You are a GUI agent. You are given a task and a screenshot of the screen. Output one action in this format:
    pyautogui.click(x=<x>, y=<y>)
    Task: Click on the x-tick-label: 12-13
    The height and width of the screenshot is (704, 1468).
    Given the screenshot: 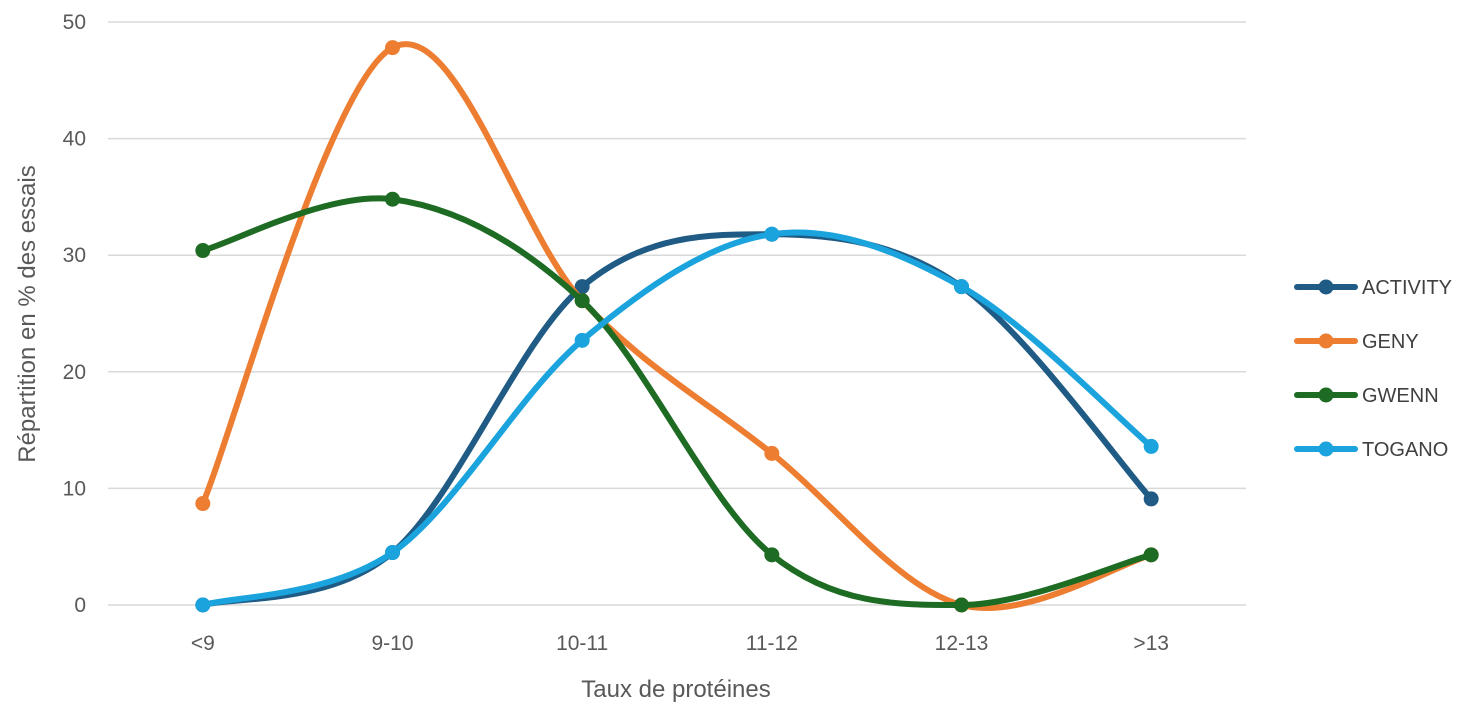 What is the action you would take?
    pyautogui.click(x=962, y=643)
    